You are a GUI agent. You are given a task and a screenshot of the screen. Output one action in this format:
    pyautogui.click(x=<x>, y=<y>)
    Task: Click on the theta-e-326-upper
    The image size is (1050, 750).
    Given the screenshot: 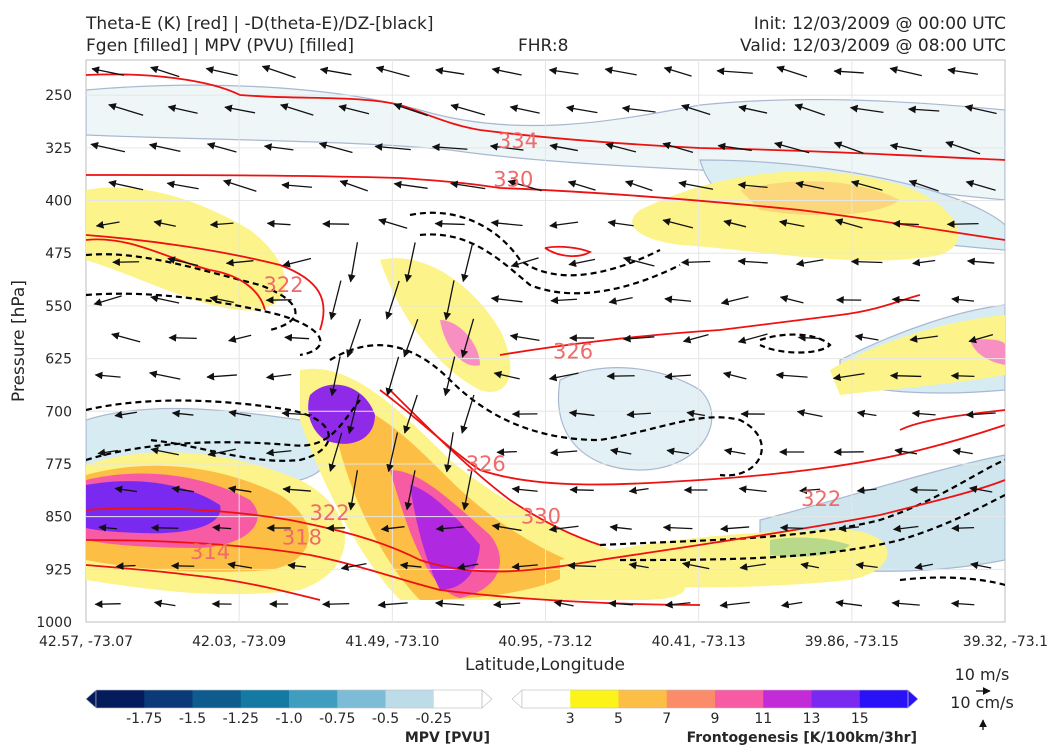 What is the action you would take?
    pyautogui.click(x=176, y=274)
    